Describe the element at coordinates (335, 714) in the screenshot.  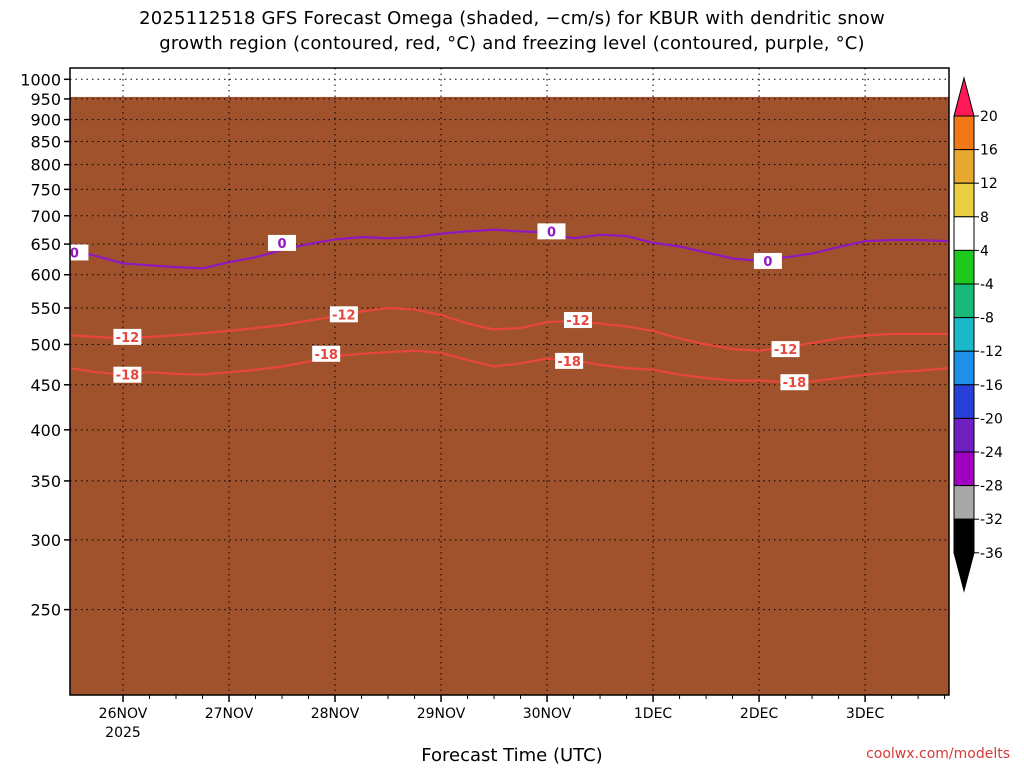
I see `x-tick-label-48: 28NOV` at that location.